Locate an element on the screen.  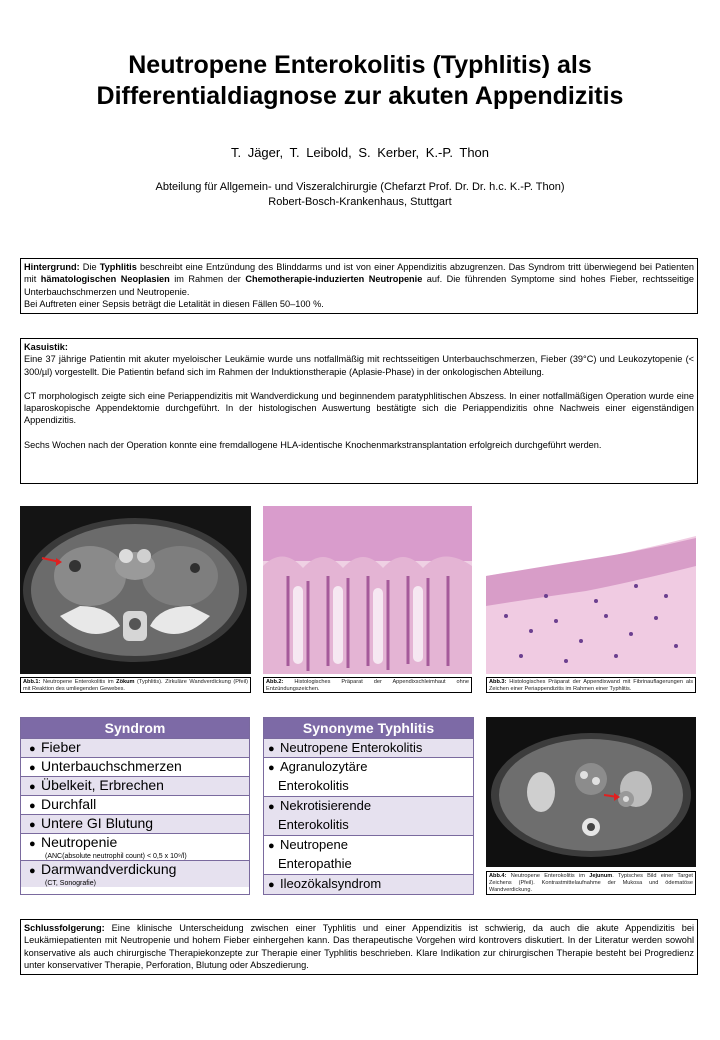
syndrom-item-text: Neutropenie is located at coordinates (79, 842).